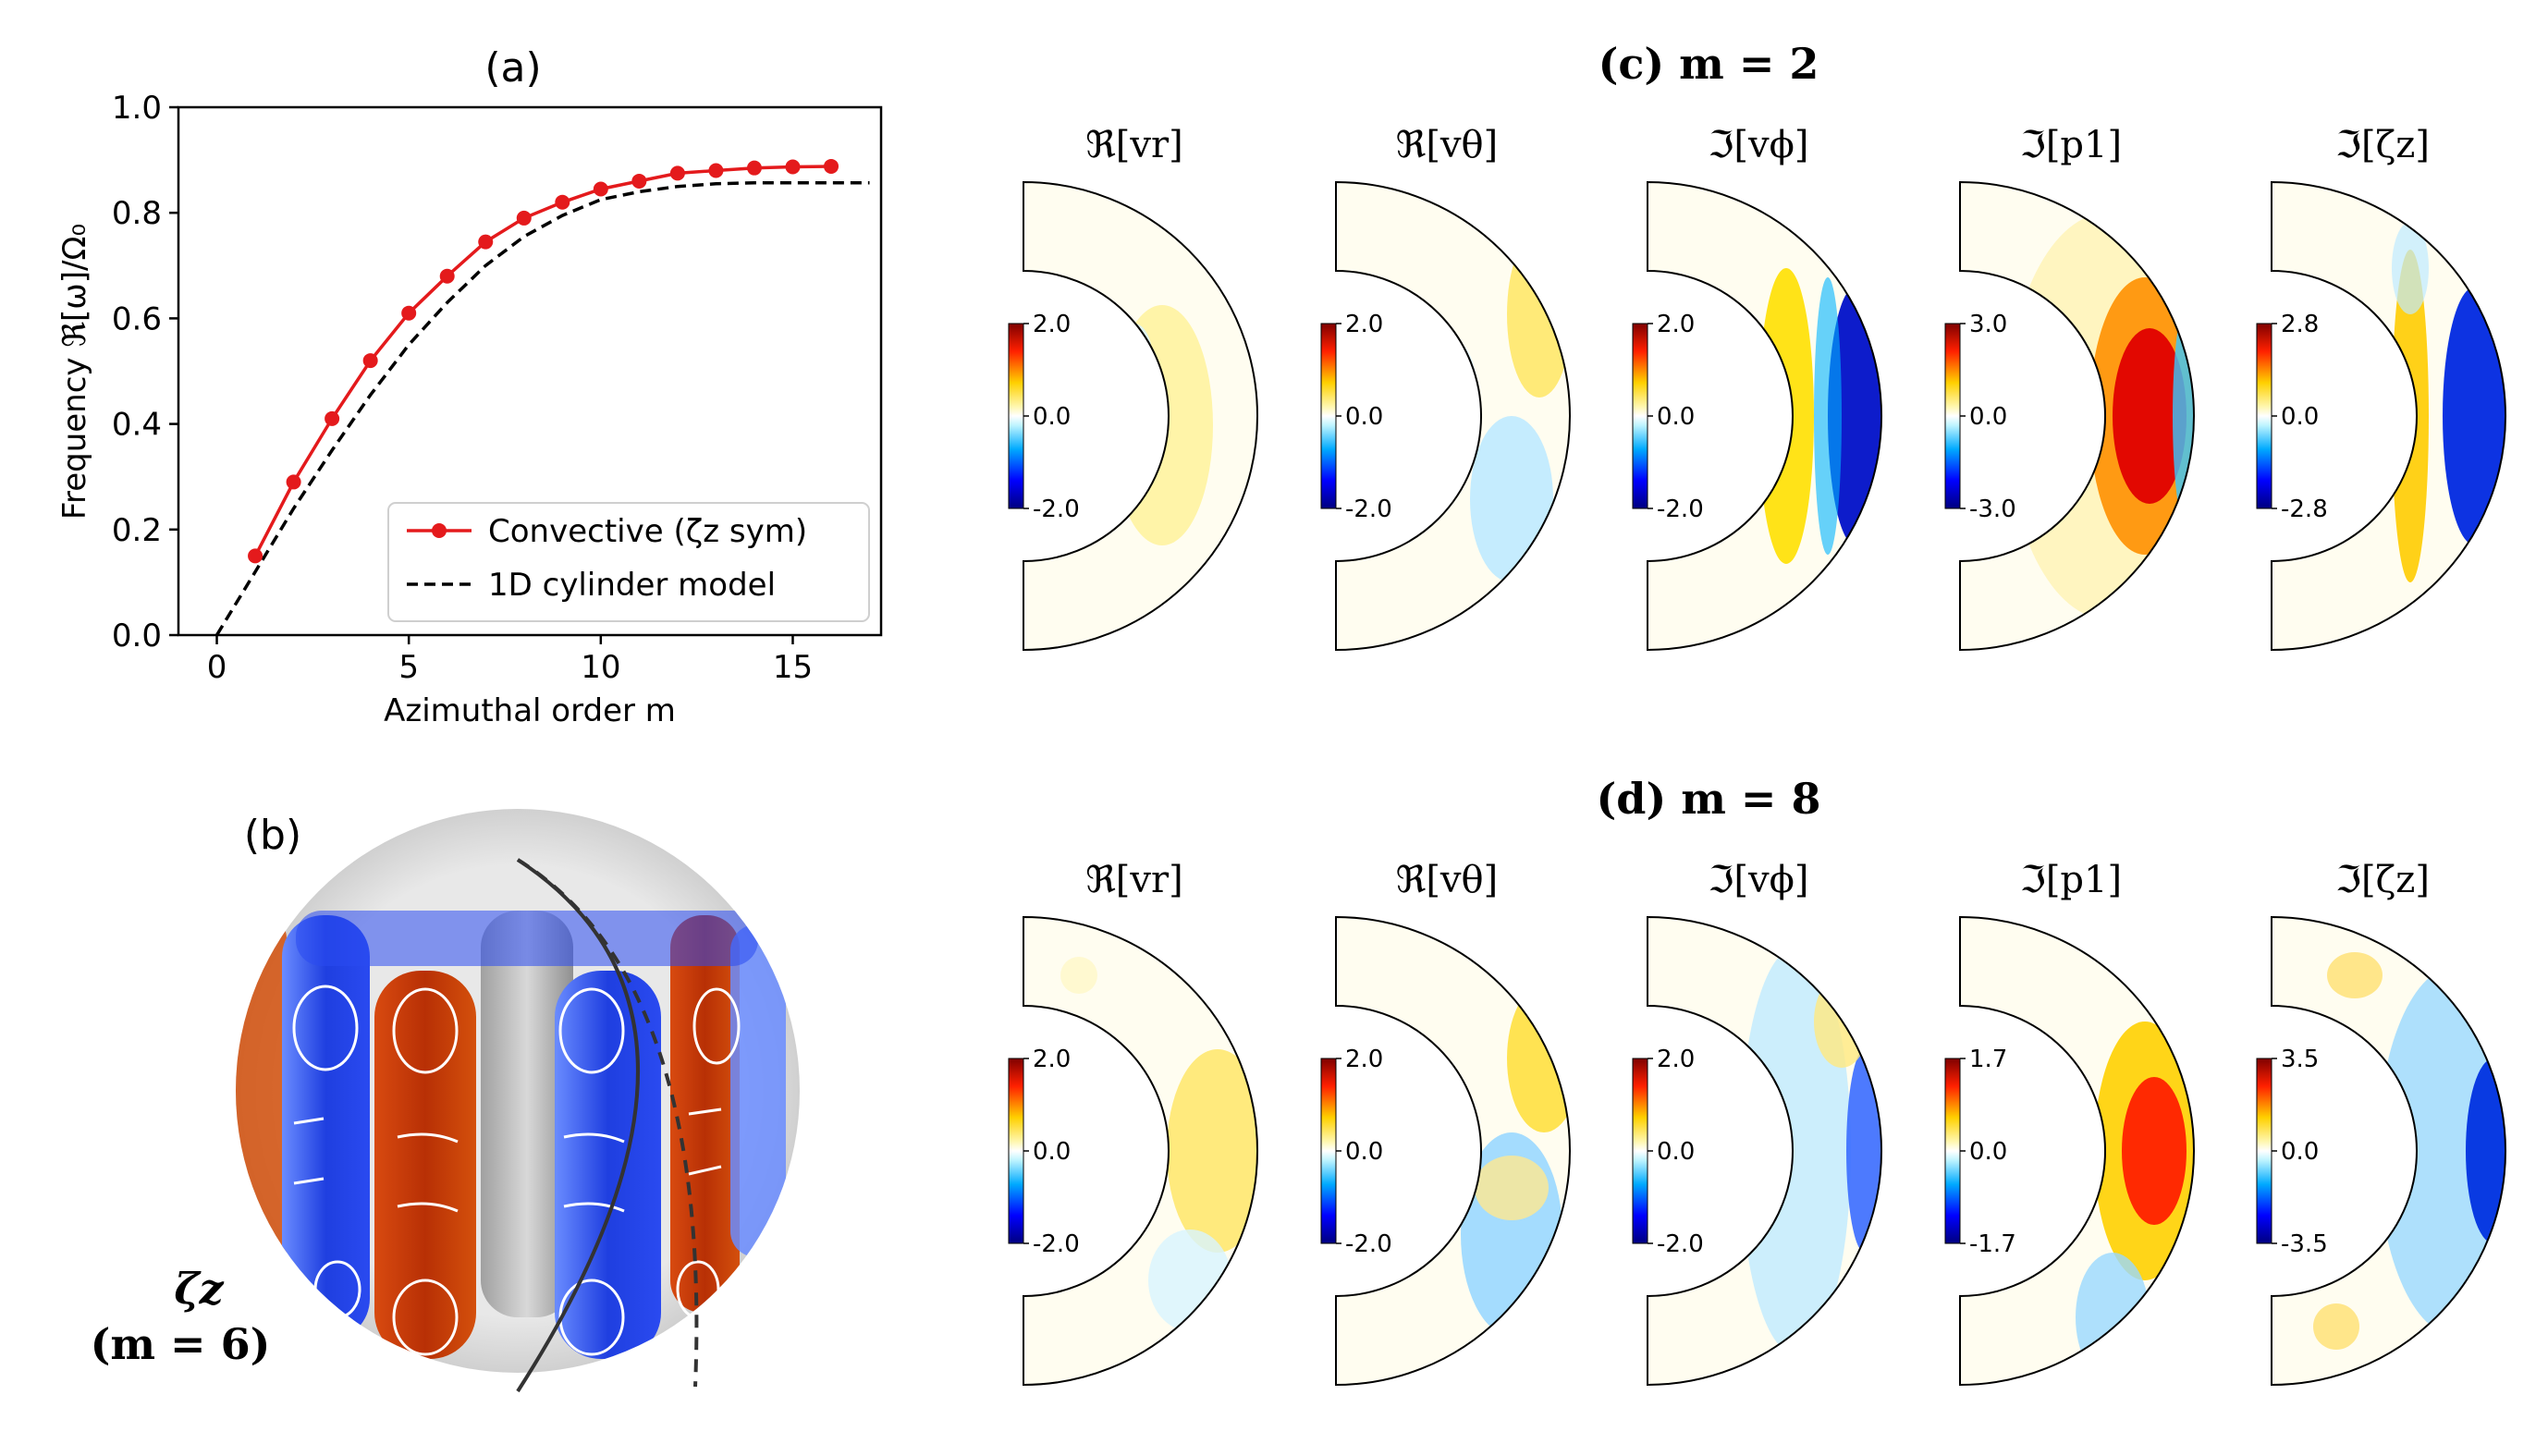 The width and height of the screenshot is (2548, 1456). What do you see at coordinates (512, 68) in the screenshot?
I see `panel-a-label: (a)` at bounding box center [512, 68].